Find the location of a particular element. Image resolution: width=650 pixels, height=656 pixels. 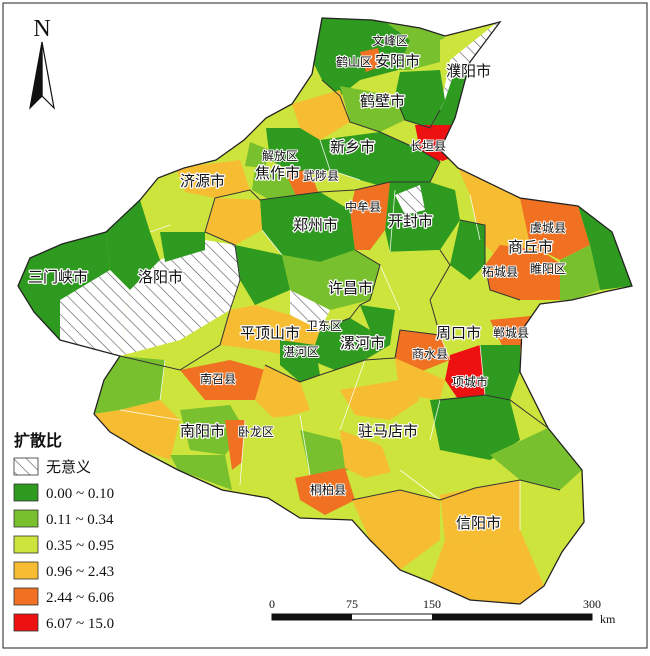

region-zhengyang is located at coordinates (425, 467).